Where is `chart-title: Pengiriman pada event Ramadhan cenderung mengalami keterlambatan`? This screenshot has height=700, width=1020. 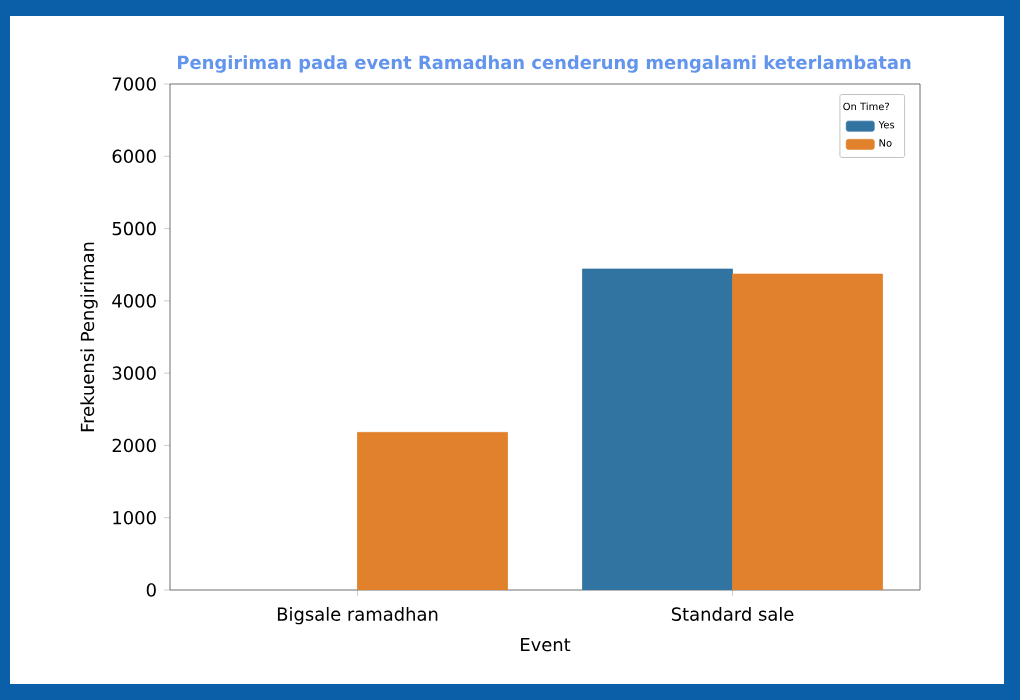
chart-title: Pengiriman pada event Ramadhan cenderung mengalami keterlambatan is located at coordinates (544, 64).